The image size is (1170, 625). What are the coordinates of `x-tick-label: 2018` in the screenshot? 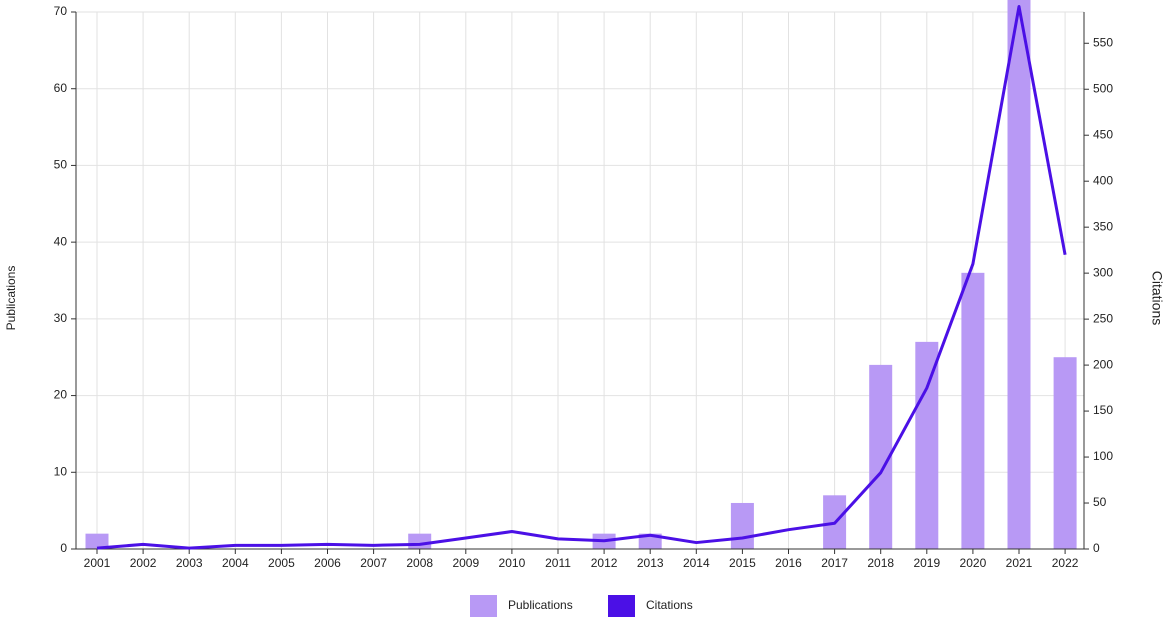 It's located at (880, 563).